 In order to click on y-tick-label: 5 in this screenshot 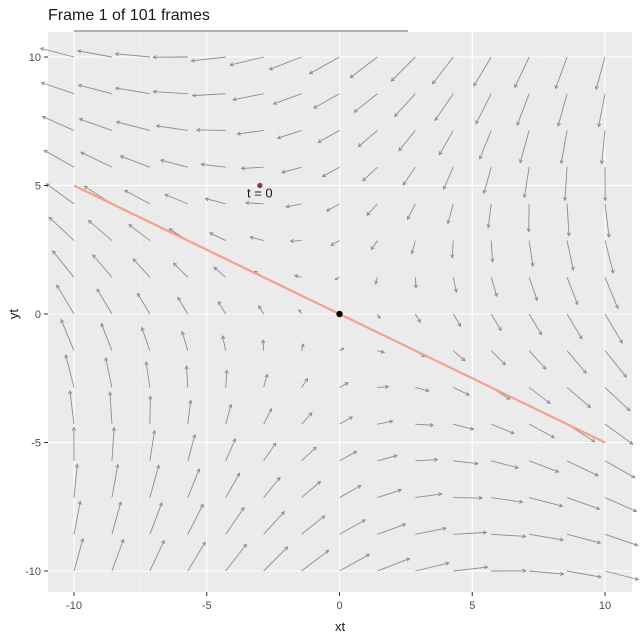, I will do `click(38, 187)`.